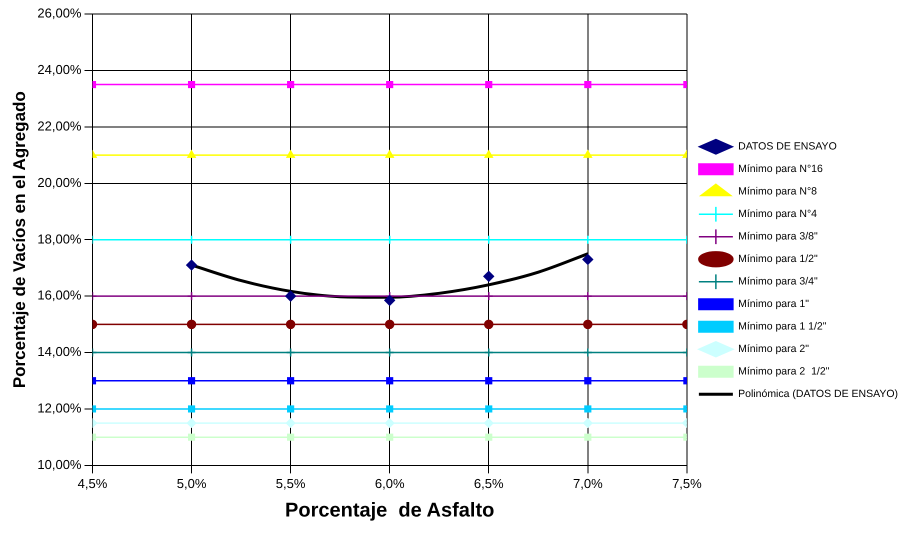  What do you see at coordinates (191, 483) in the screenshot?
I see `x-tick-label: 5,0%` at bounding box center [191, 483].